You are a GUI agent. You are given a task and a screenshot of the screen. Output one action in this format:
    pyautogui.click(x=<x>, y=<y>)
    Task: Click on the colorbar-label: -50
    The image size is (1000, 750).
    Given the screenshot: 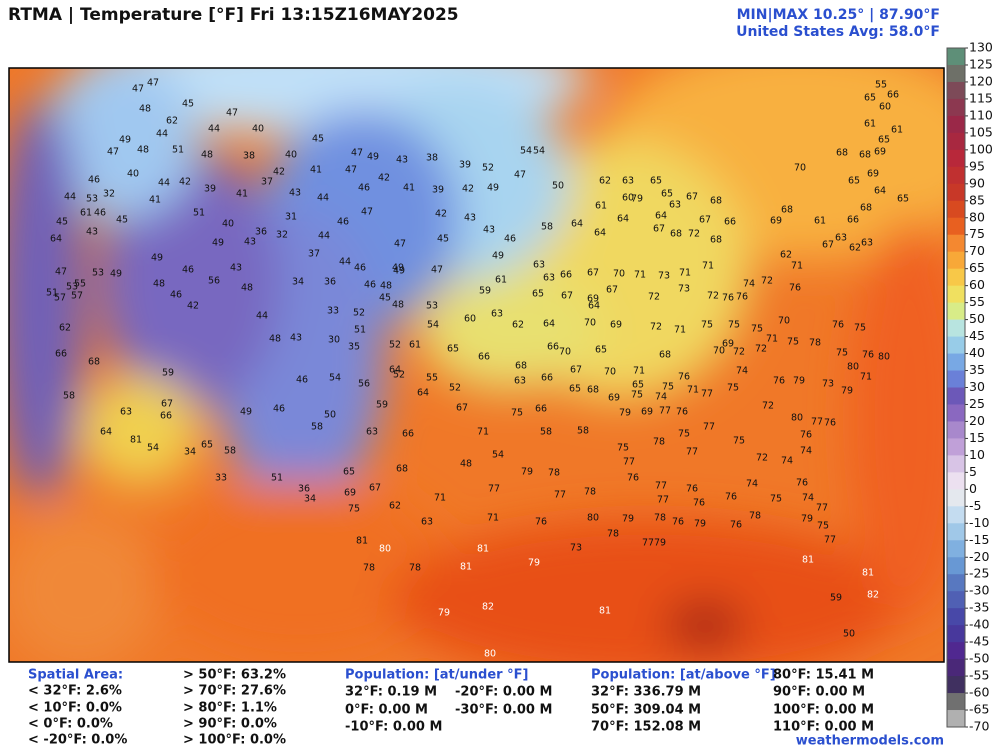 What is the action you would take?
    pyautogui.click(x=979, y=658)
    